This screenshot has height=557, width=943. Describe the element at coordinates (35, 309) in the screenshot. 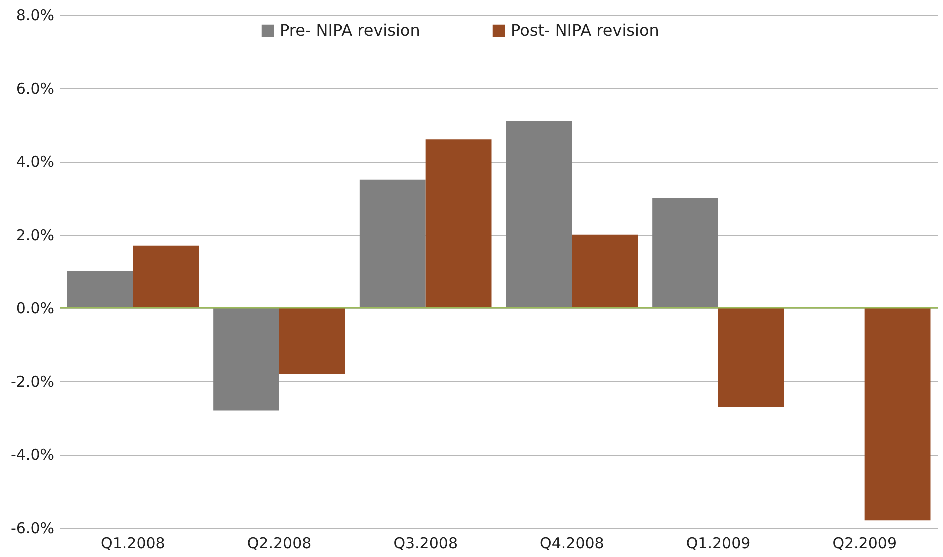

I see `y-tick-label: 0.0%` at that location.